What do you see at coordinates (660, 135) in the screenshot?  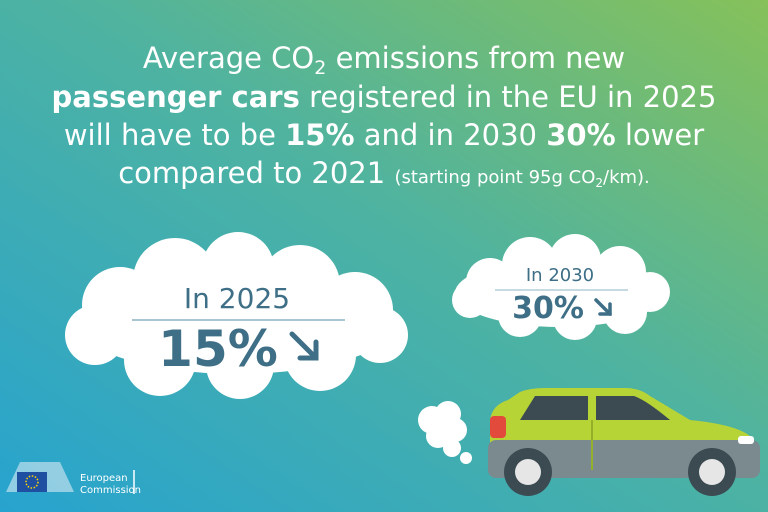 I see `text: lower` at bounding box center [660, 135].